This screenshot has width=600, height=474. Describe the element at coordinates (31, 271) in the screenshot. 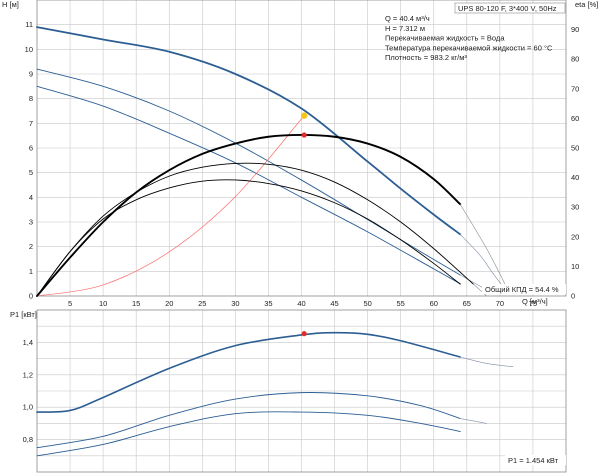

I see `y-tick-label: 1` at that location.